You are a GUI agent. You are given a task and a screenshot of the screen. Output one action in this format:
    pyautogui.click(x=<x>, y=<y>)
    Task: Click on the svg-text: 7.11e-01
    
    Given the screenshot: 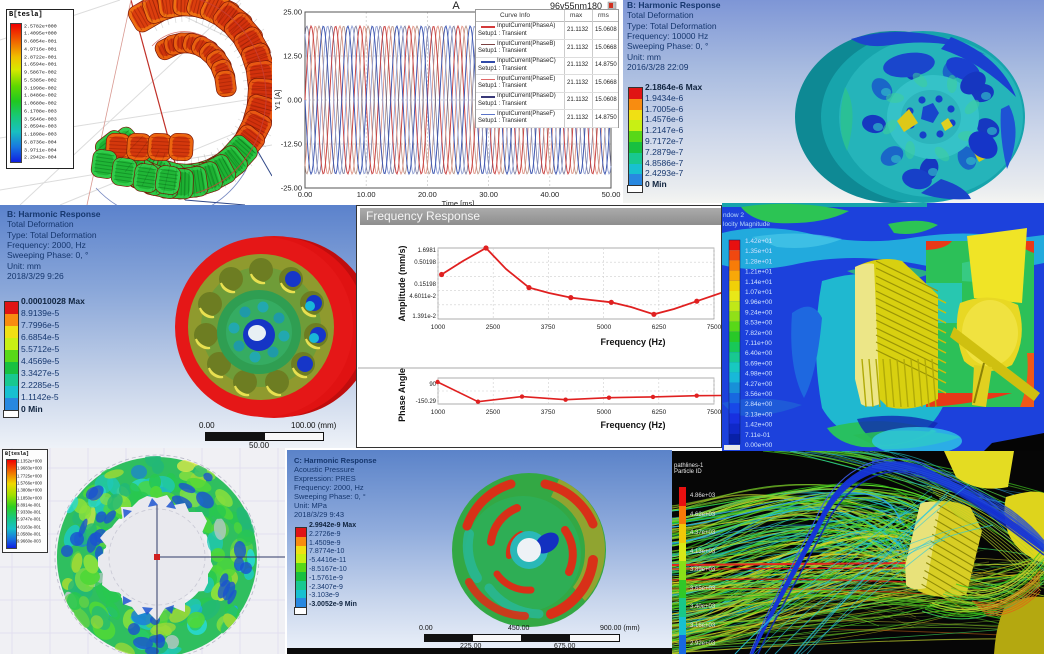 What is the action you would take?
    pyautogui.click(x=758, y=435)
    